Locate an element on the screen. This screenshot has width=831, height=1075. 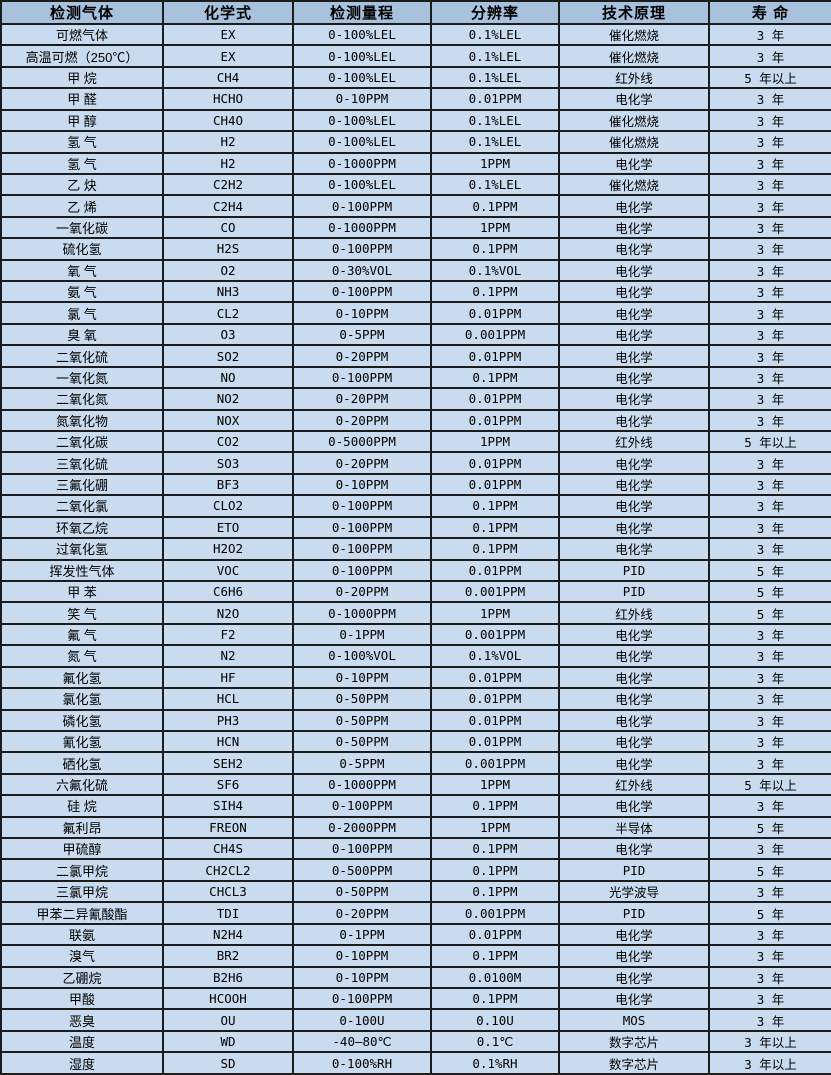
table-row: 甲 醛 HCHO 0-10PPM 0.01PPM 电化学 3 年 is located at coordinates (415, 99).